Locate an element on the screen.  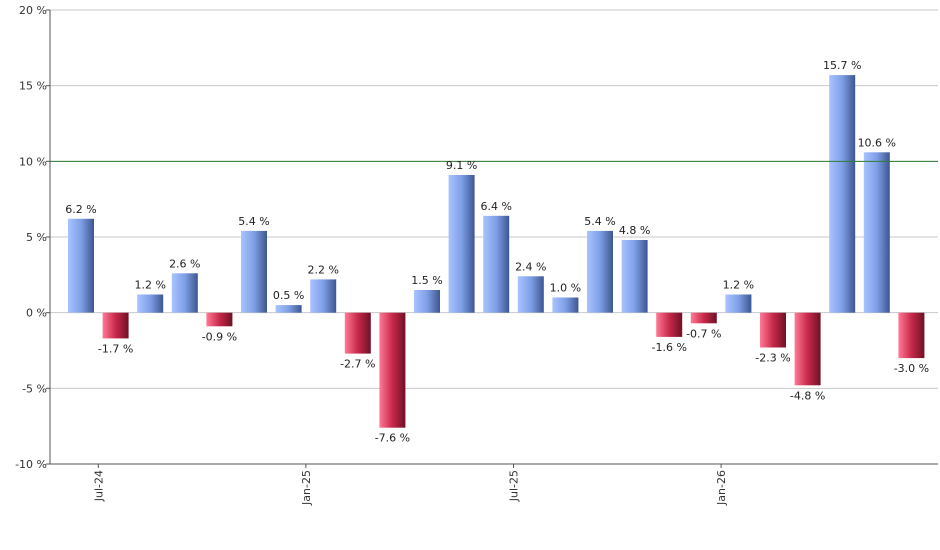
data-label: 1.5 % is located at coordinates (426, 280).